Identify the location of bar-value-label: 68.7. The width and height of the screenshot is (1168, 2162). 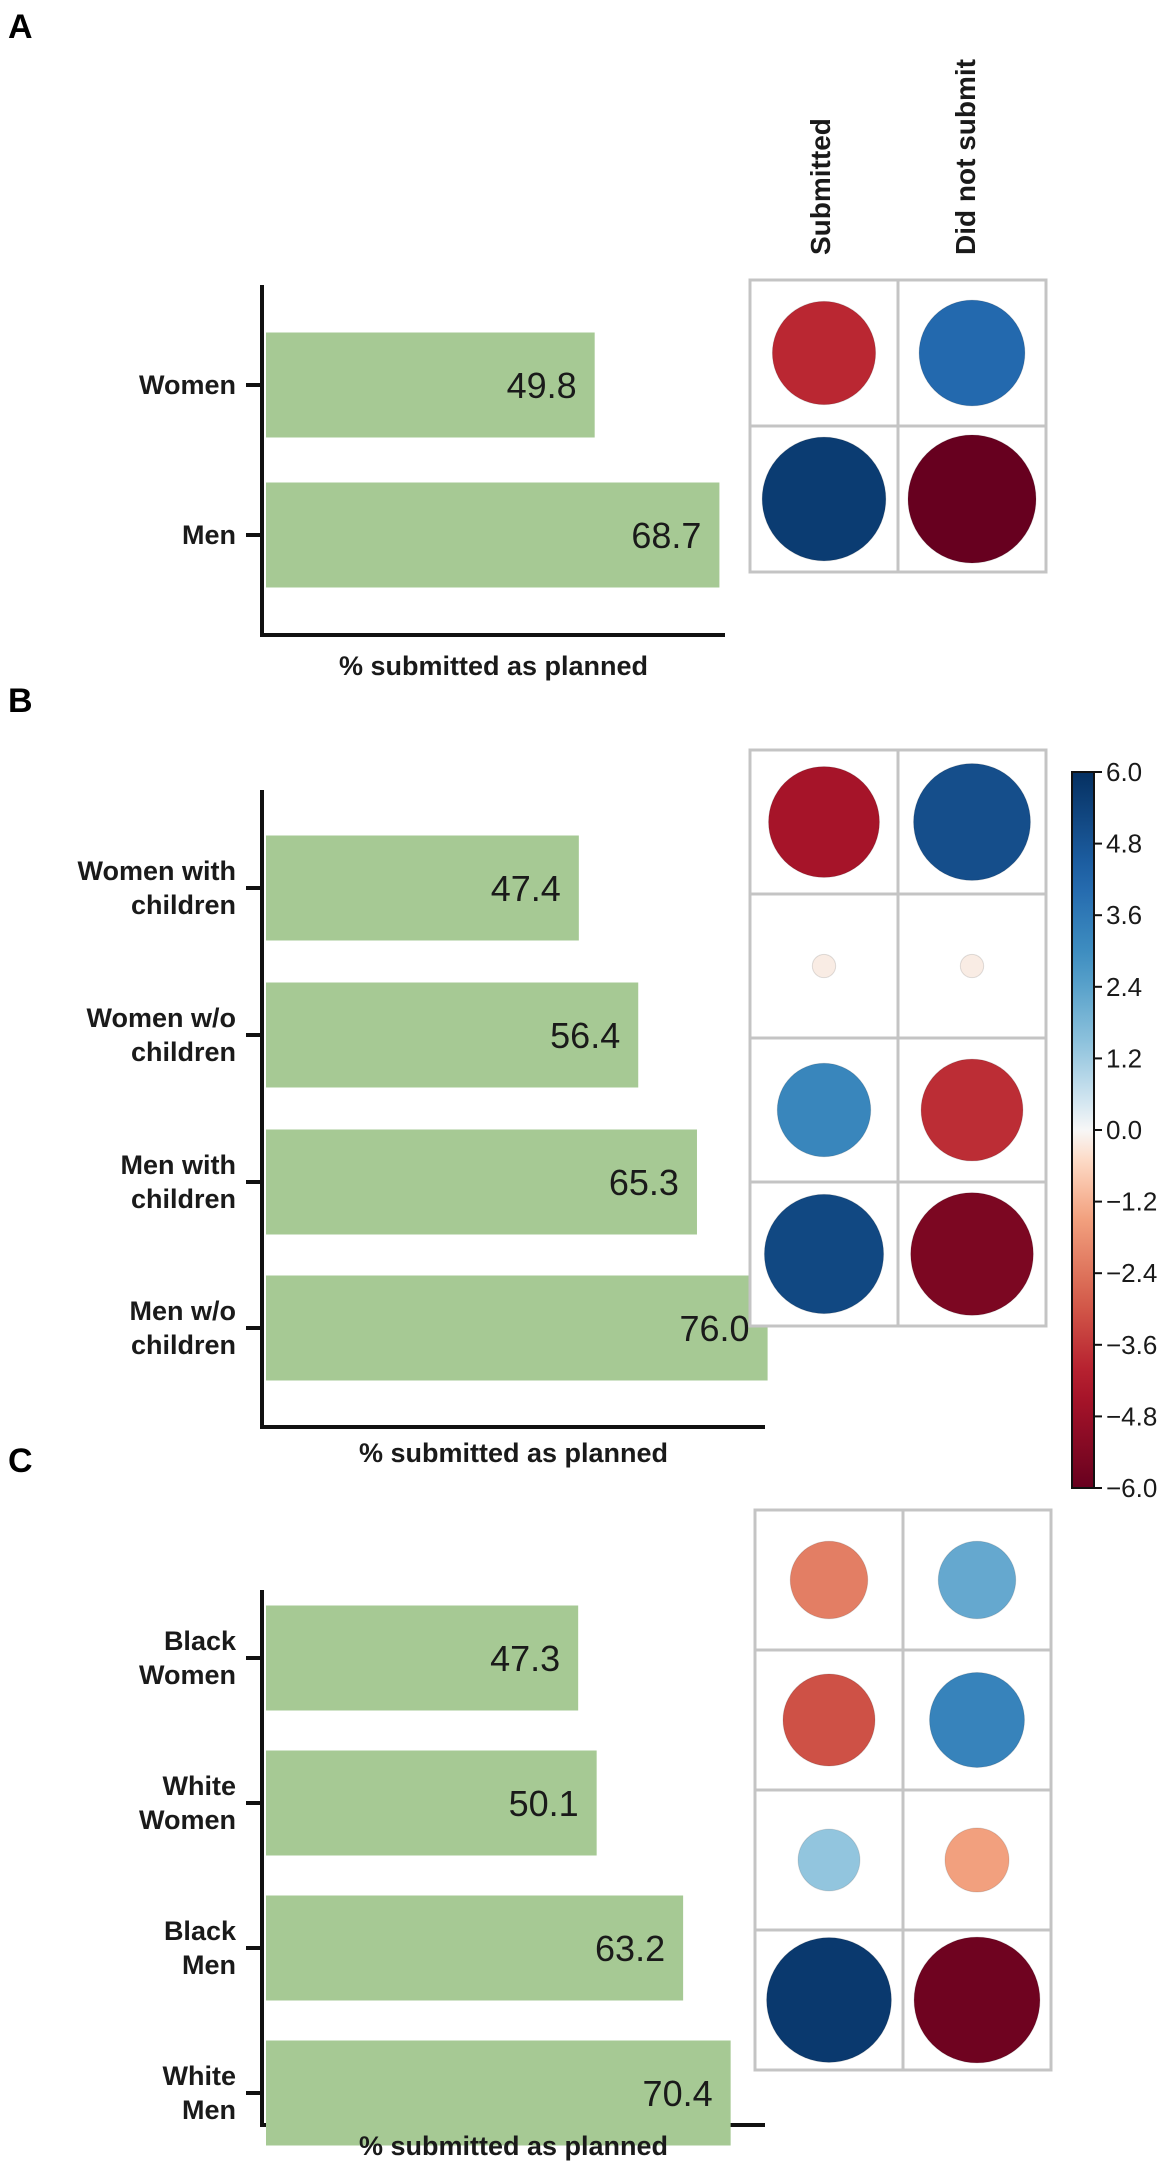
(666, 535).